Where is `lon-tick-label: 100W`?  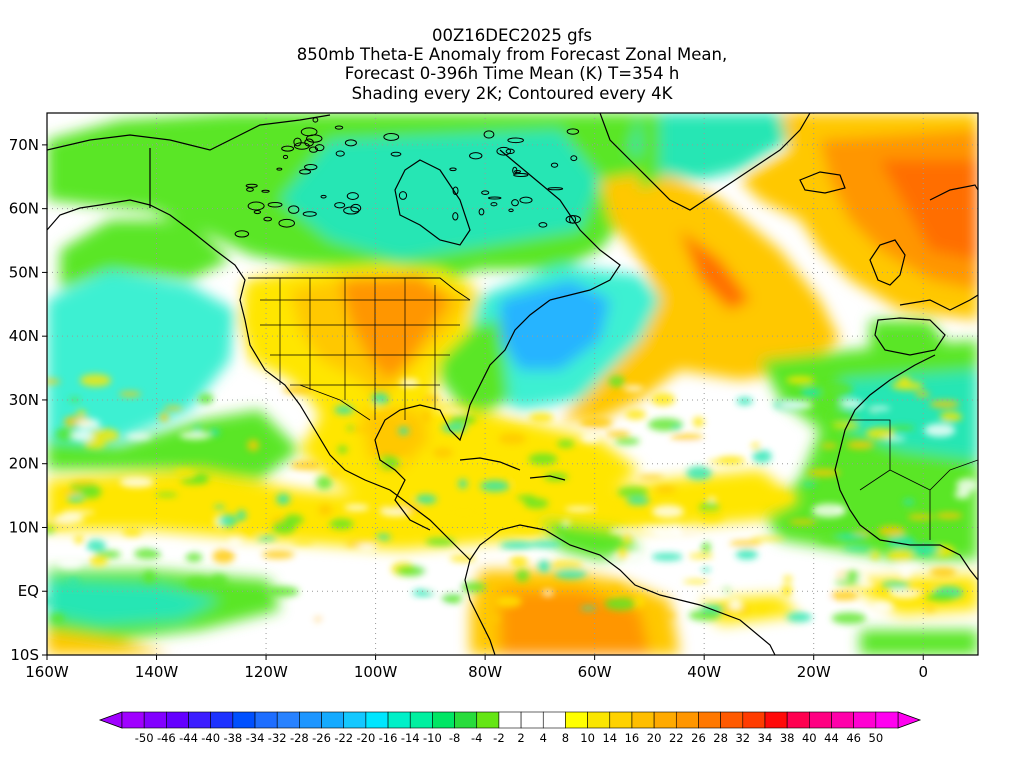 lon-tick-label: 100W is located at coordinates (376, 672).